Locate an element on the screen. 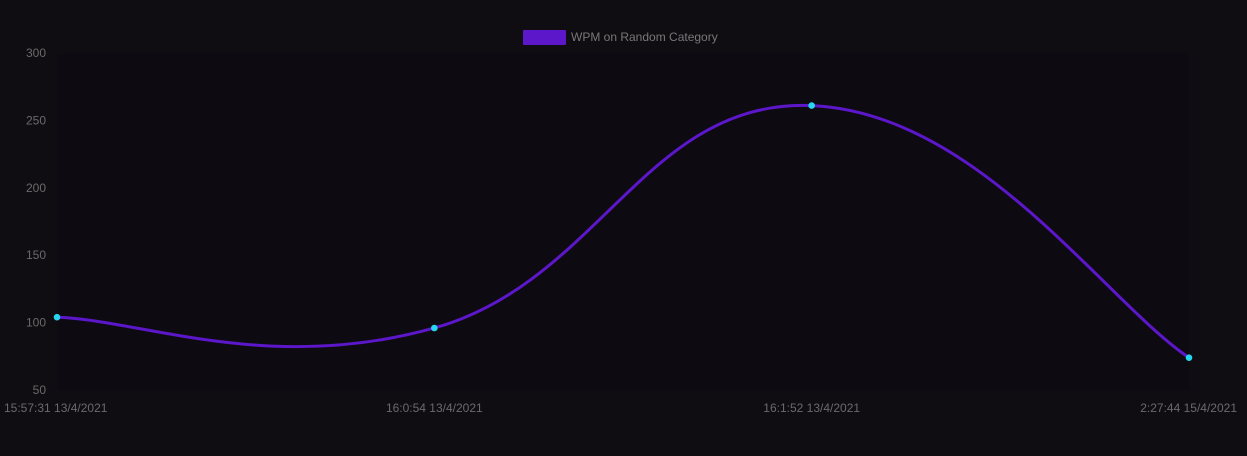 This screenshot has height=456, width=1247. legend-swatch is located at coordinates (544, 37).